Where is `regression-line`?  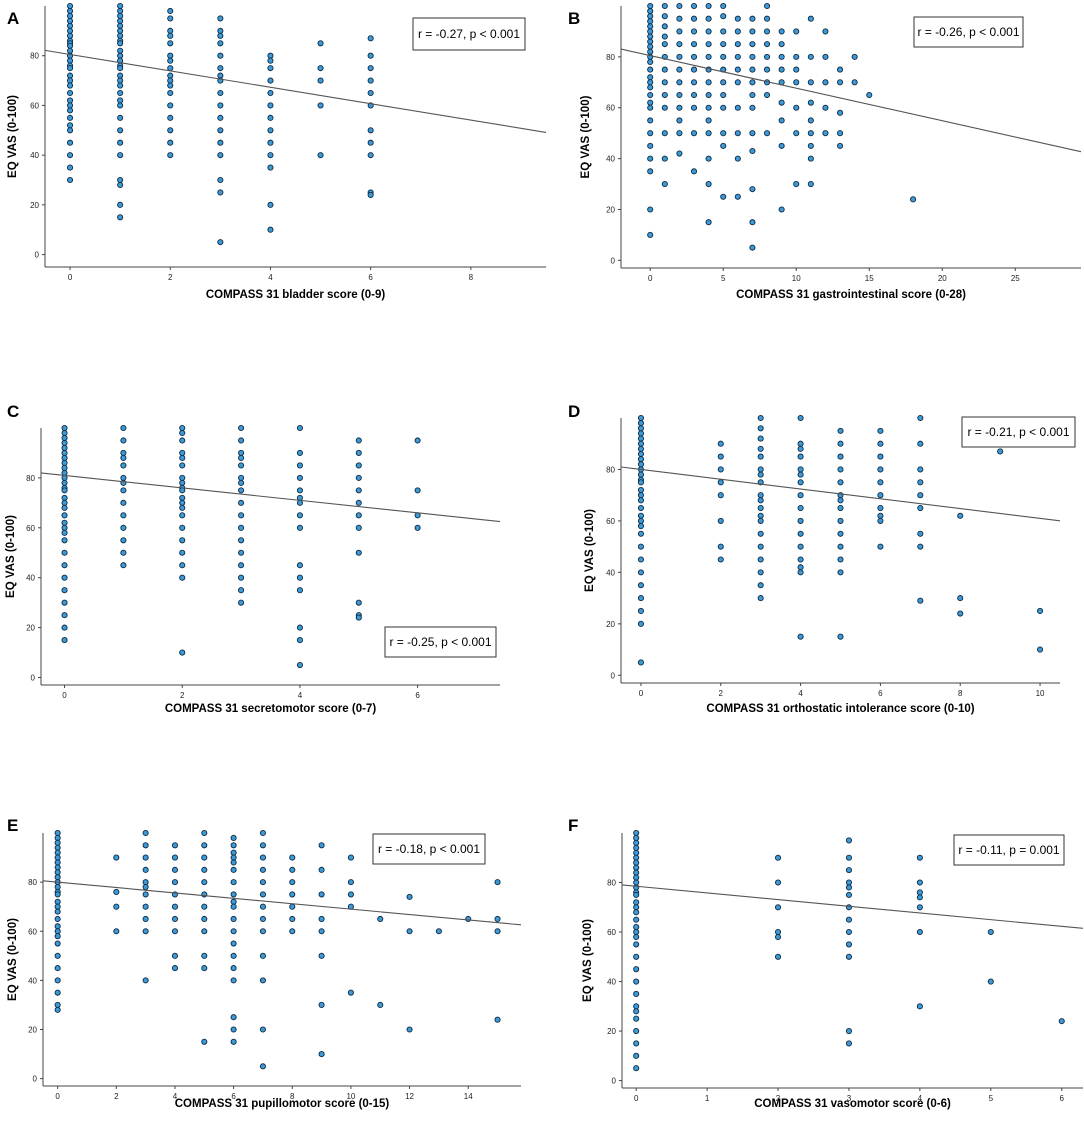
regression-line is located at coordinates (270, 497).